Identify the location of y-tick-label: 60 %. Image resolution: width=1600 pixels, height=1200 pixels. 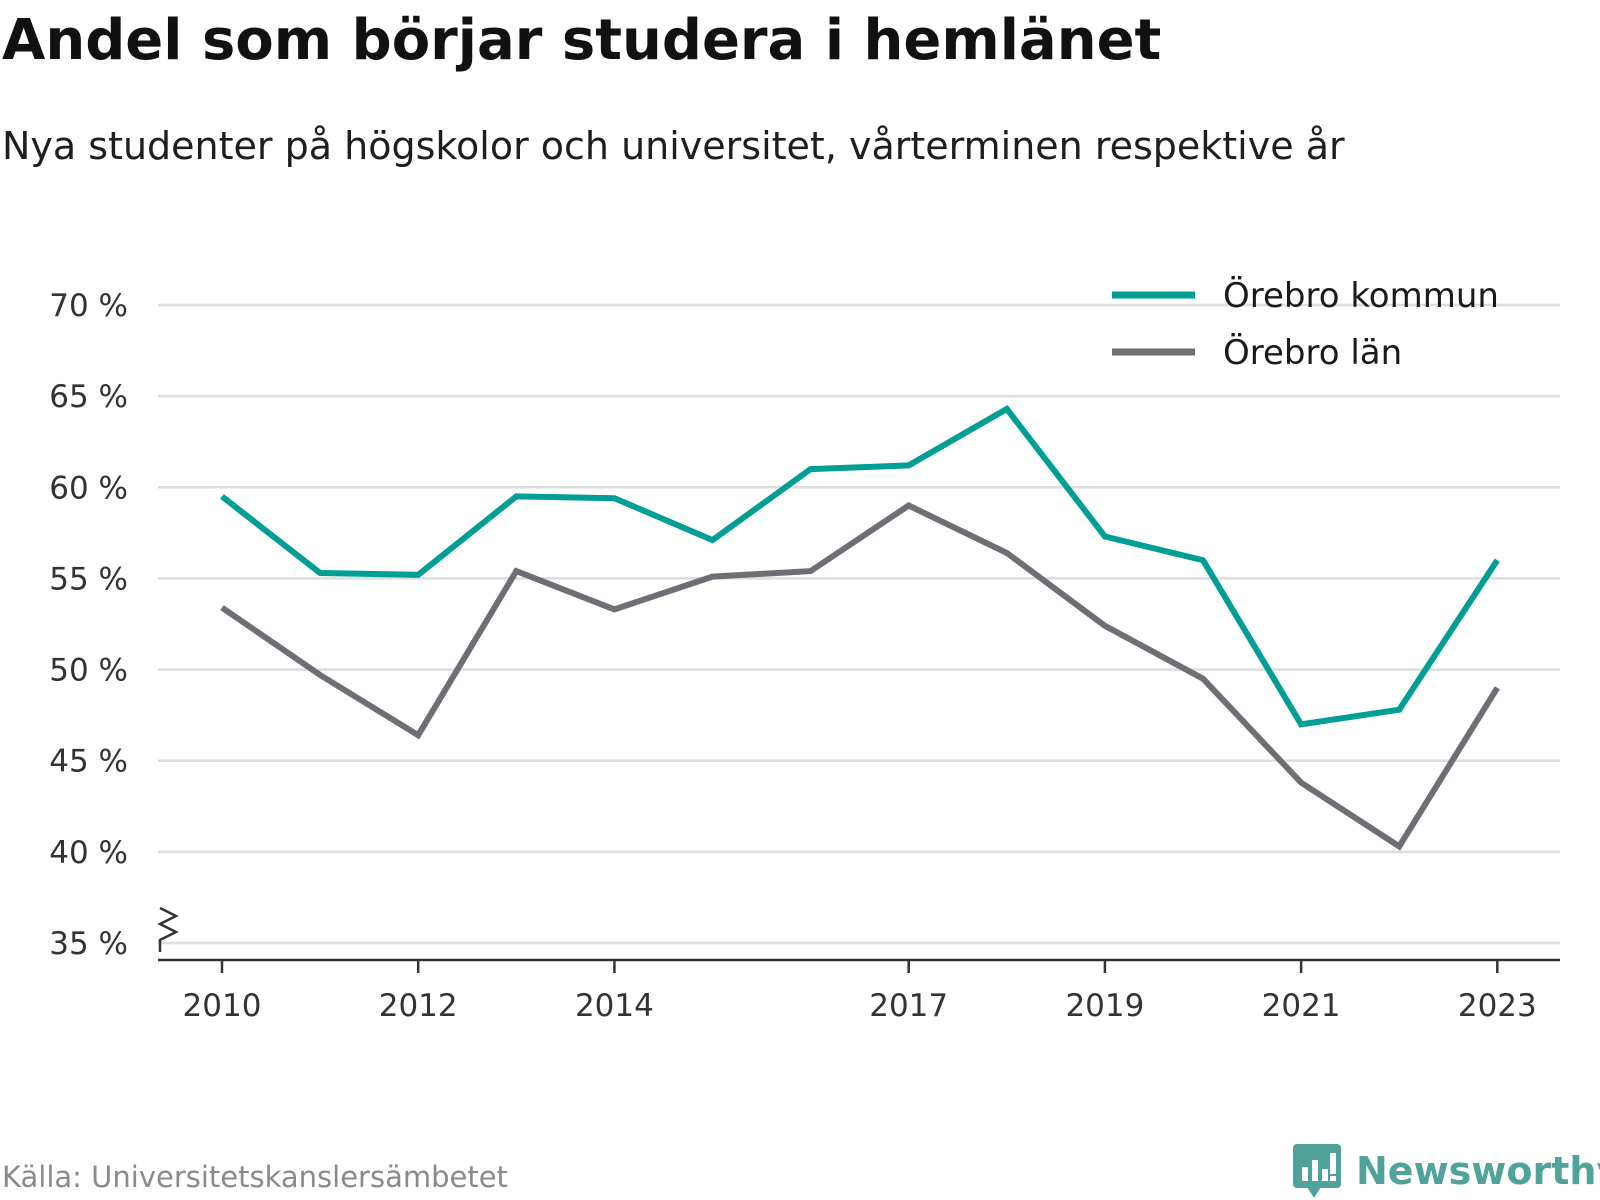
(88, 488).